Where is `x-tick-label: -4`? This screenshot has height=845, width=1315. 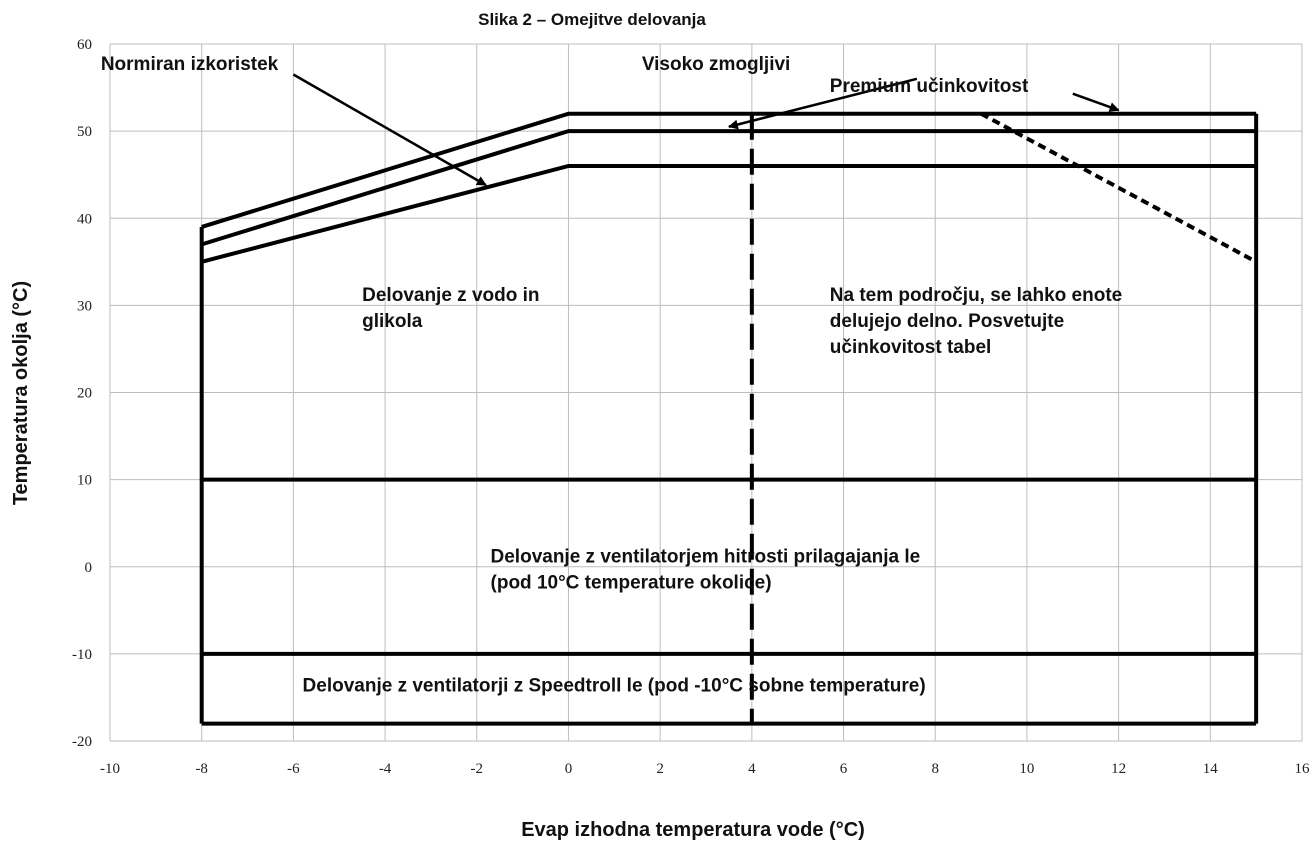 x-tick-label: -4 is located at coordinates (385, 769).